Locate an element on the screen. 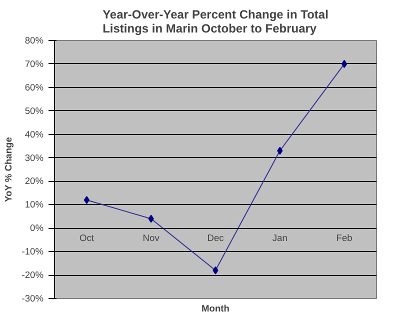 Image resolution: width=400 pixels, height=321 pixels. y-tick-label: -20% is located at coordinates (33, 275).